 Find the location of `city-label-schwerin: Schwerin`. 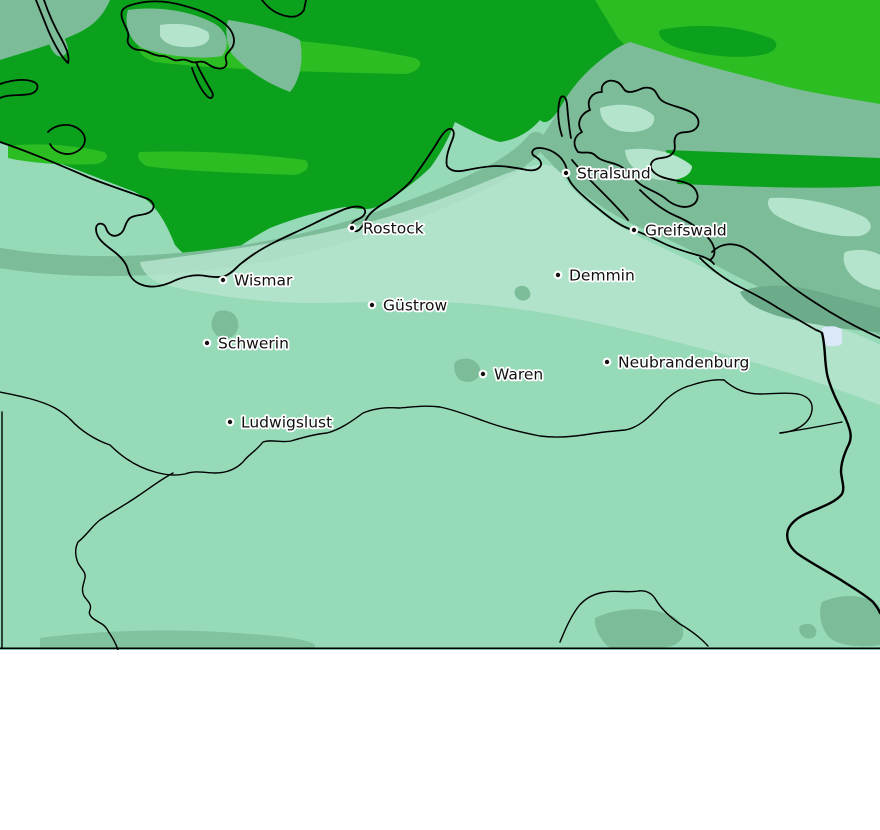

city-label-schwerin: Schwerin is located at coordinates (253, 344).